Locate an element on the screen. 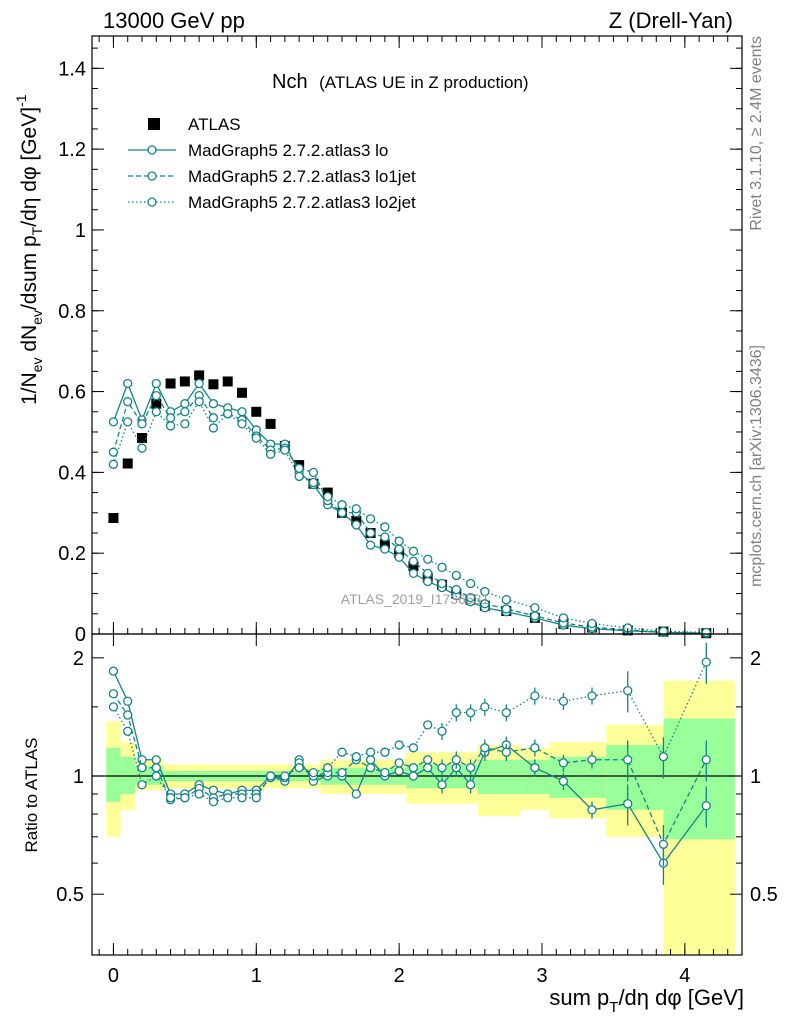 Image resolution: width=786 pixels, height=1024 pixels. legend-marker-atlas is located at coordinates (154, 124).